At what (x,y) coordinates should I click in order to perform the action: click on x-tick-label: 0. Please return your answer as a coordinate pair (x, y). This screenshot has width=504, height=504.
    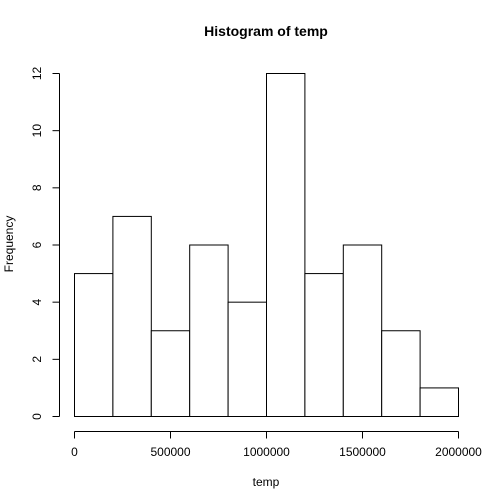
    Looking at the image, I should click on (74, 452).